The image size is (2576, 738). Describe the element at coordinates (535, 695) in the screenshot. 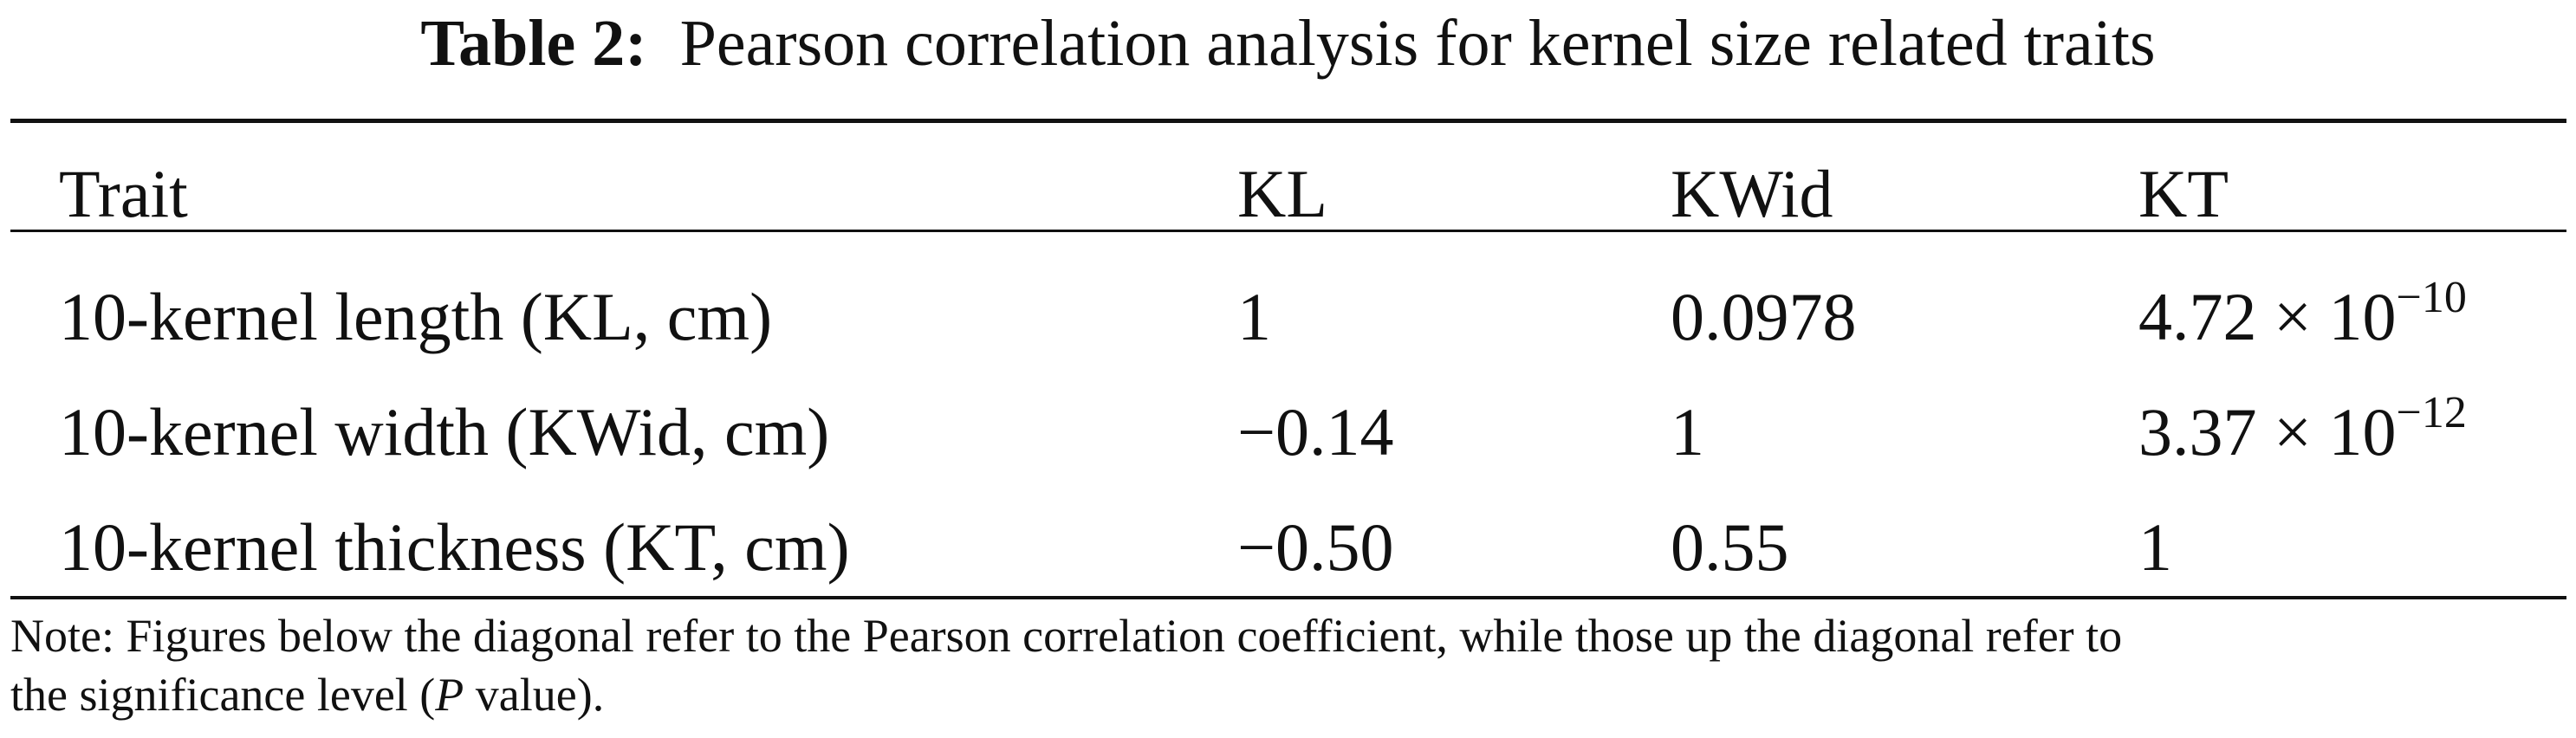

I see `table-note-line-2-end: value).` at that location.